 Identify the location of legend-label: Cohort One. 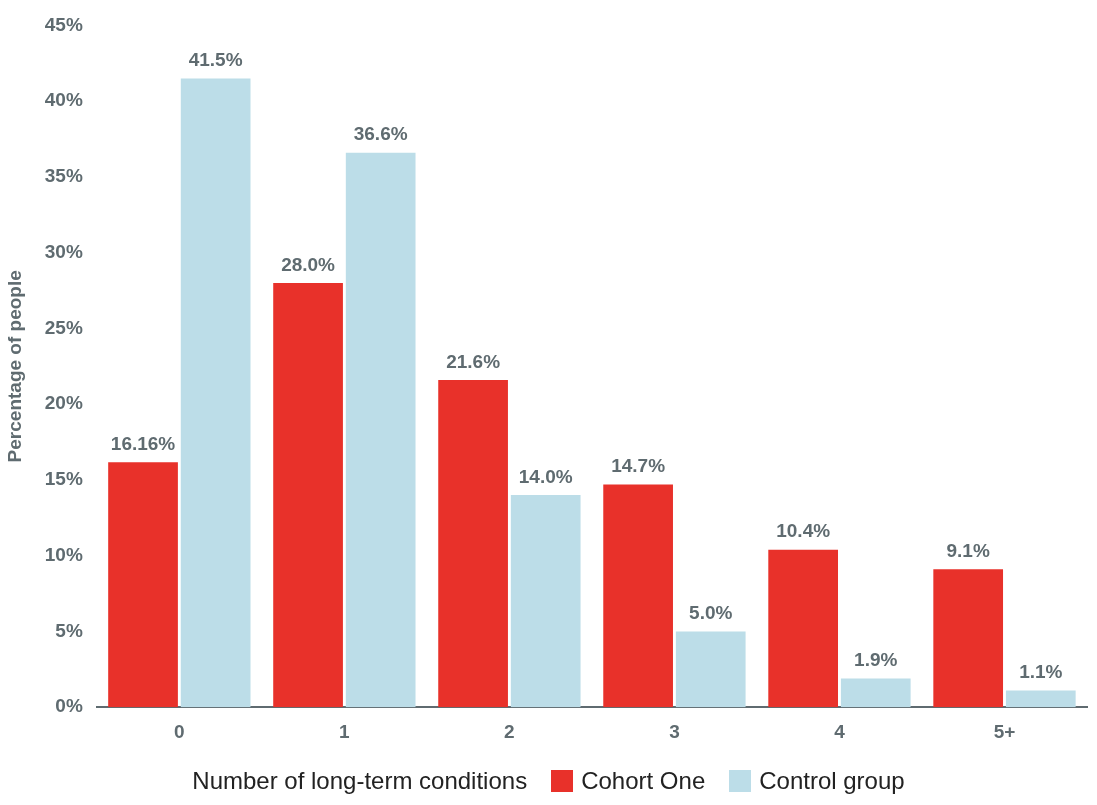
(643, 780).